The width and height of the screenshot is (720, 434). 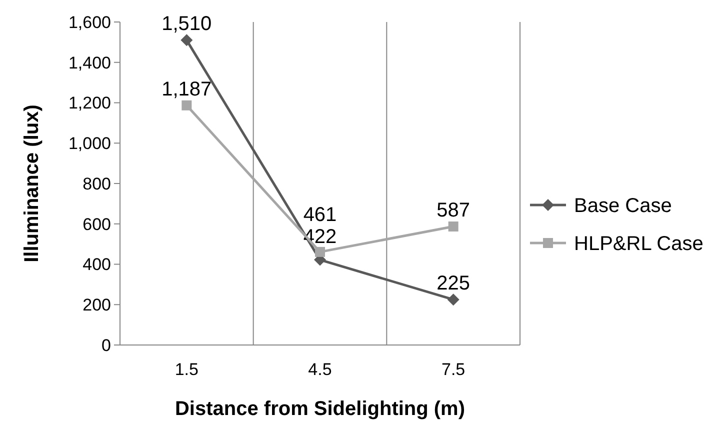 What do you see at coordinates (320, 369) in the screenshot?
I see `x-tick-label: 4.5` at bounding box center [320, 369].